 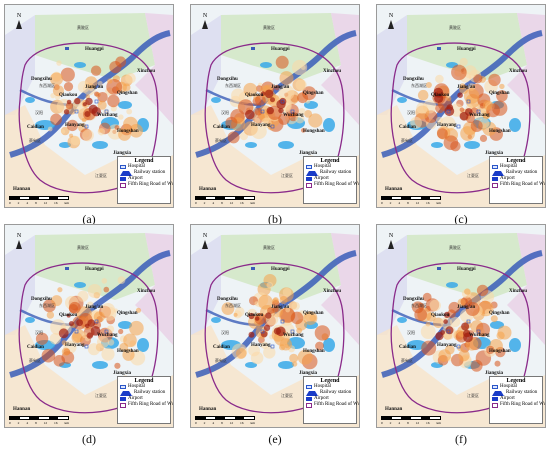 I want to click on wuhan-map, so click(x=275, y=106).